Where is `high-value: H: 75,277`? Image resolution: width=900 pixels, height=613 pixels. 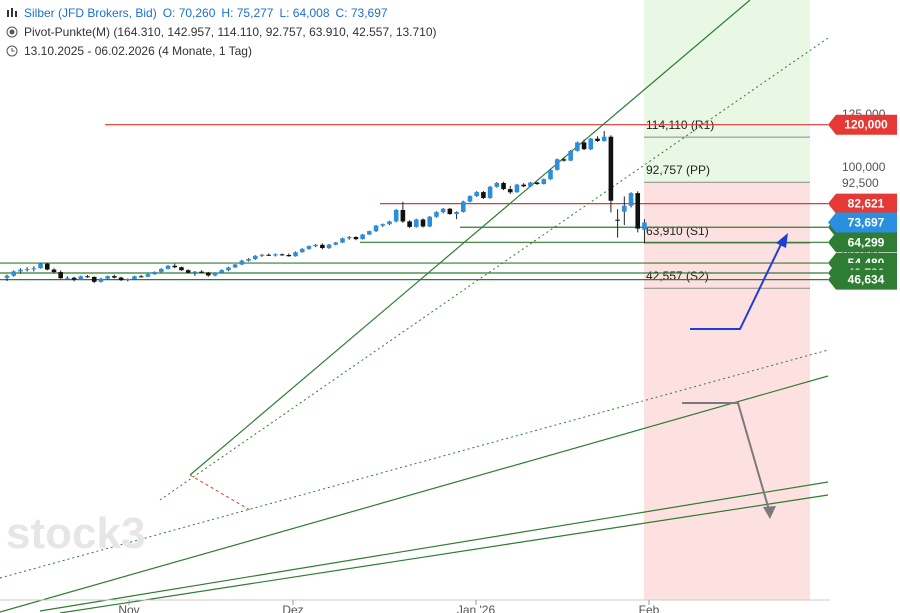 high-value: H: 75,277 is located at coordinates (247, 13).